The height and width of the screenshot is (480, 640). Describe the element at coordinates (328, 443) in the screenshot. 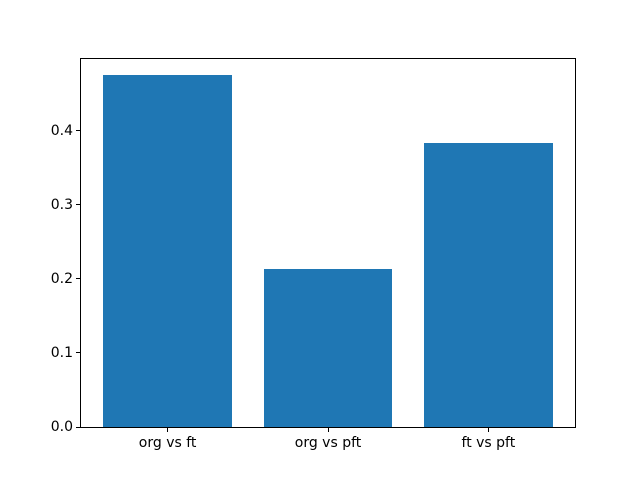

I see `x-tick-label: org vs pft` at that location.